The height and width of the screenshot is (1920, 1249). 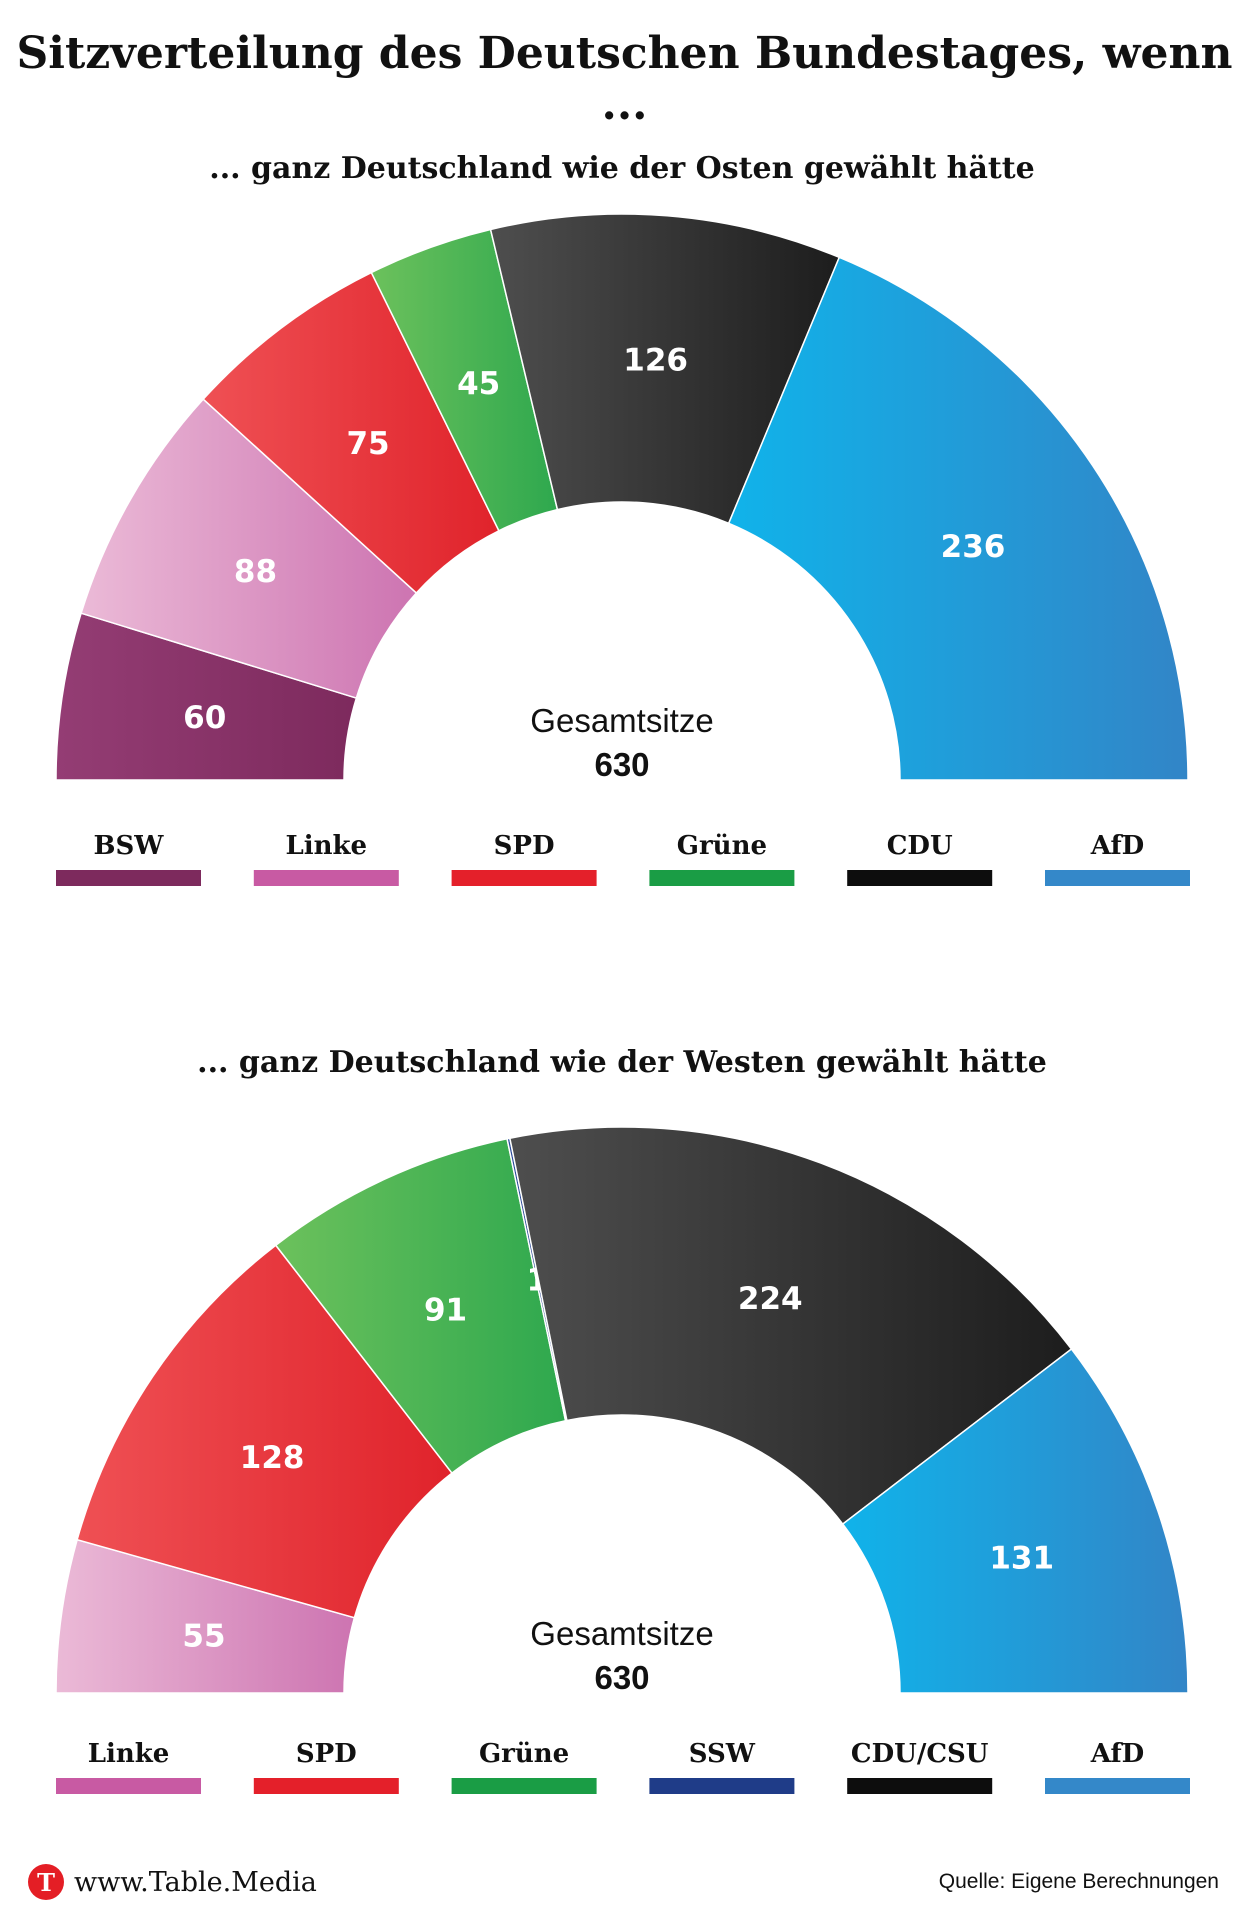 I want to click on brand-url: www.Table.Media, so click(x=195, y=1882).